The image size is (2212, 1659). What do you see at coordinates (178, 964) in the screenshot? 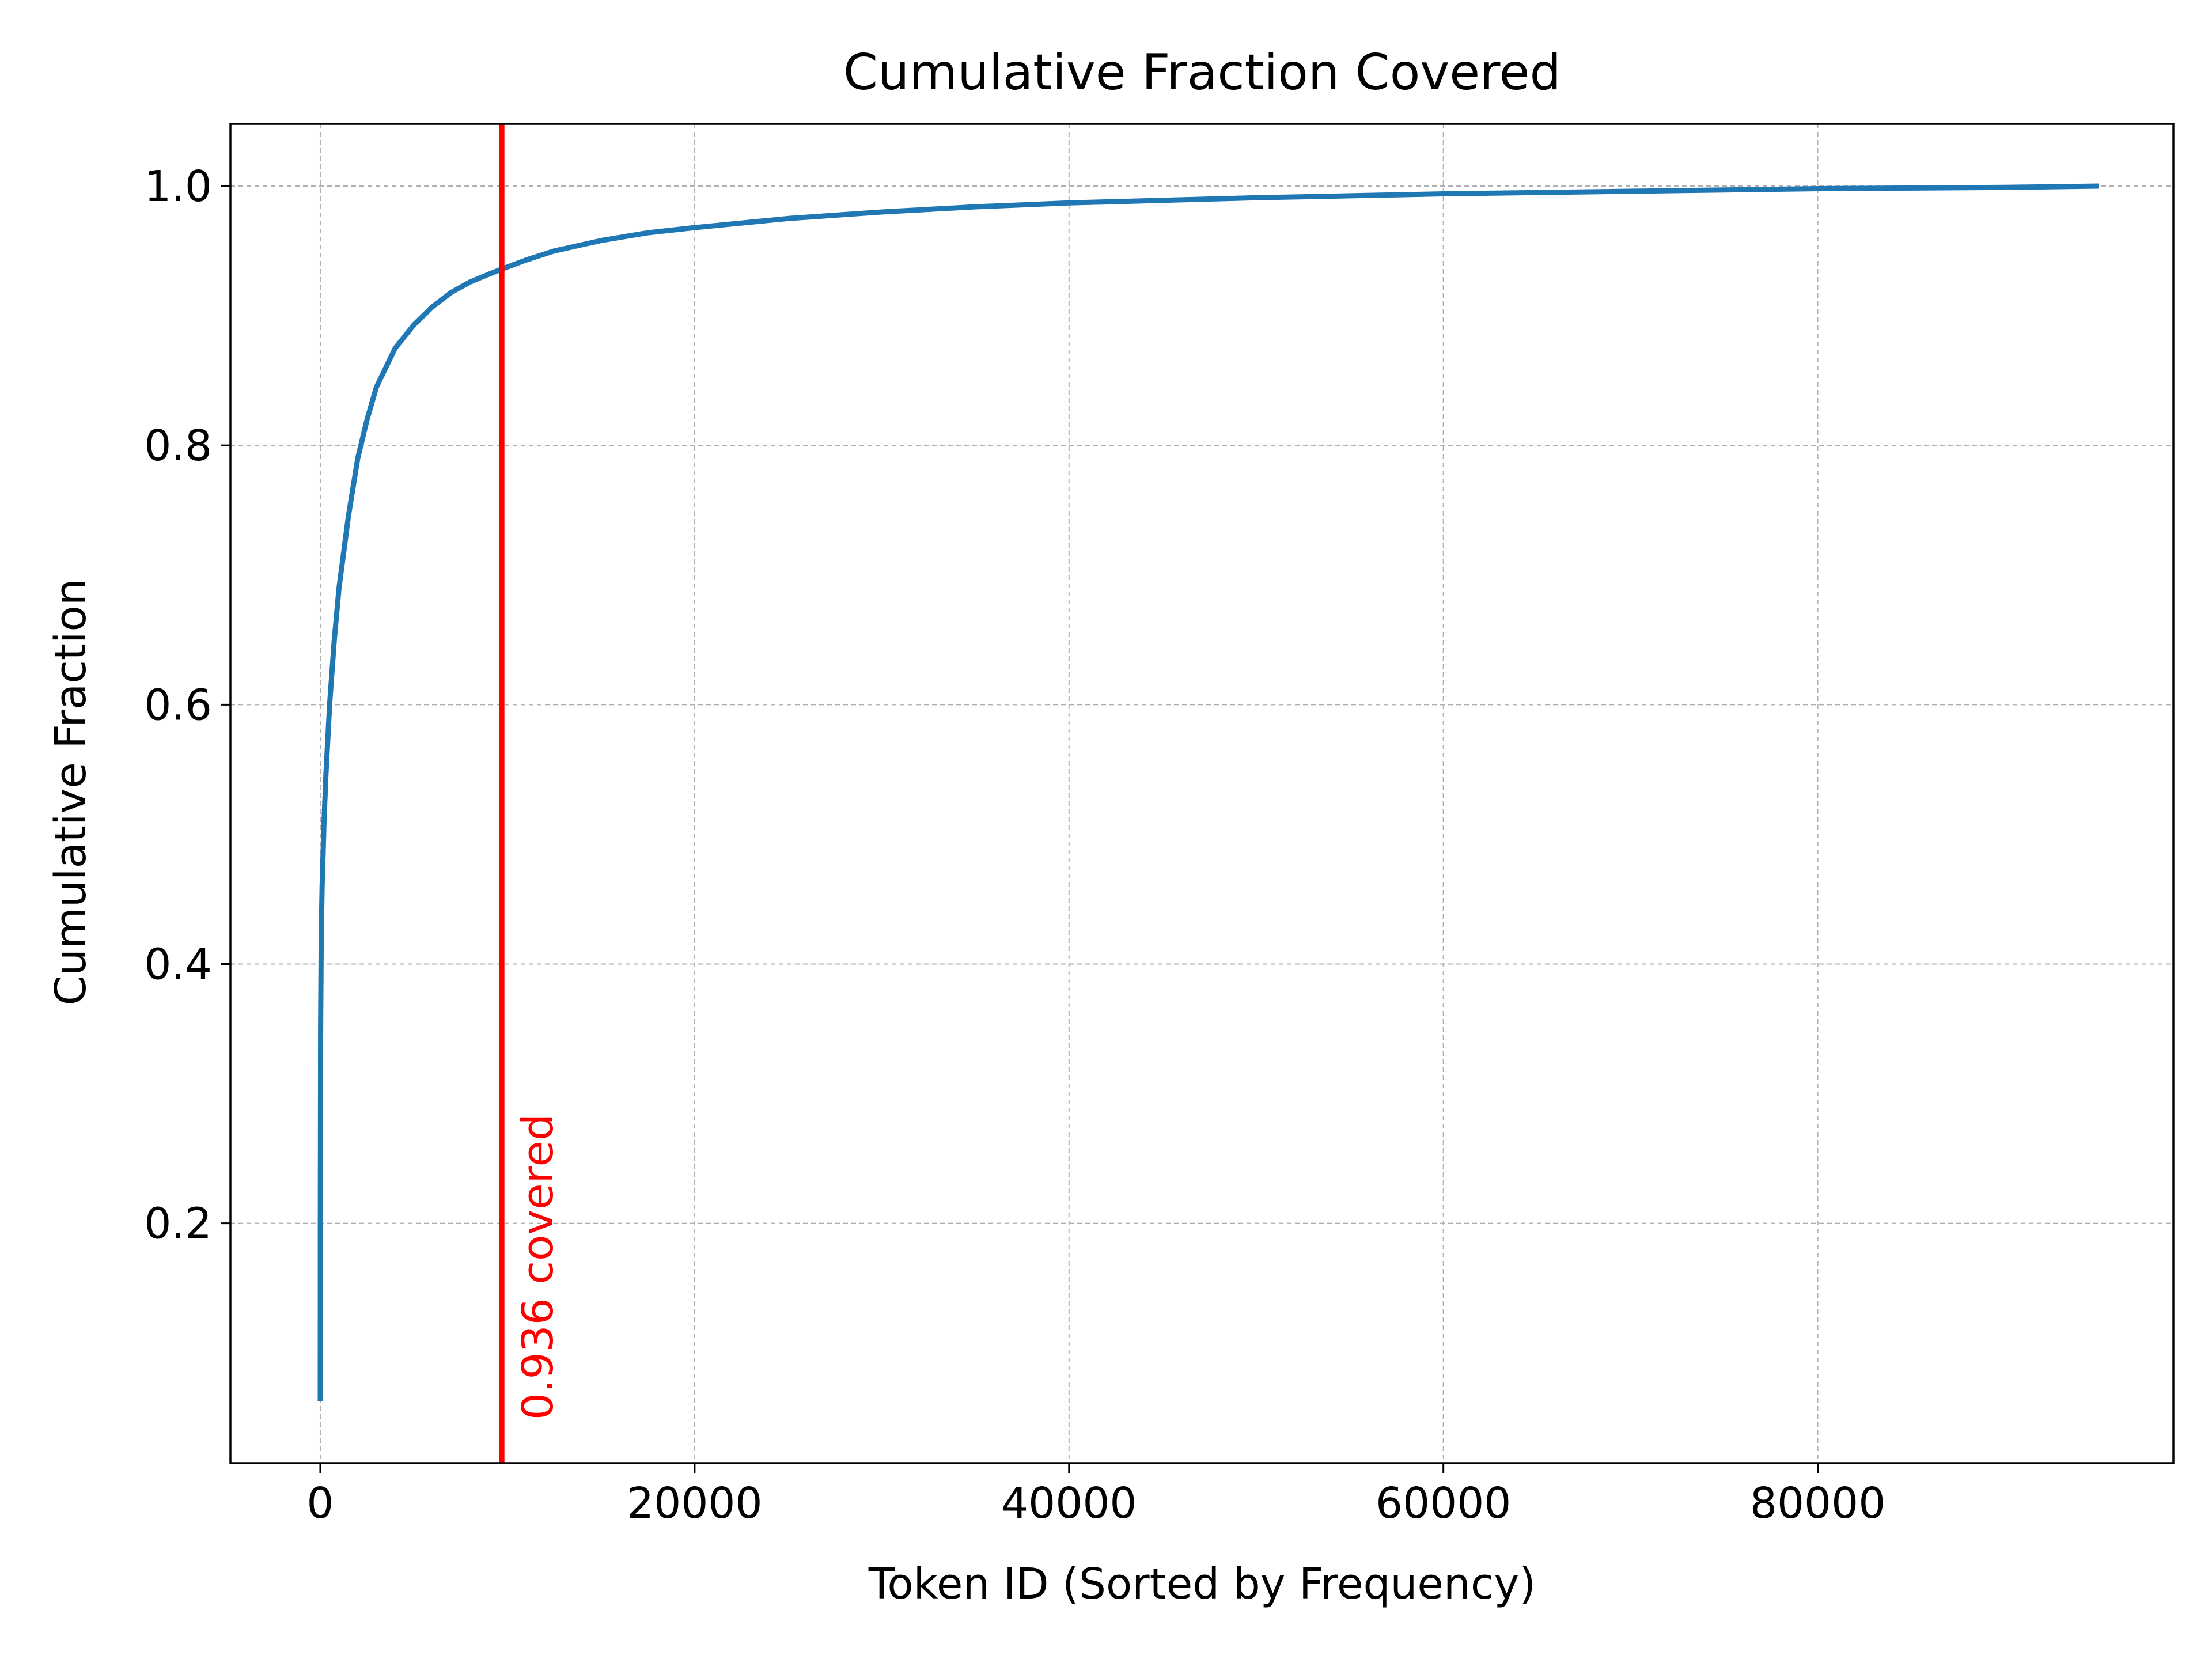
I see `y-tick-label: 0.4` at bounding box center [178, 964].